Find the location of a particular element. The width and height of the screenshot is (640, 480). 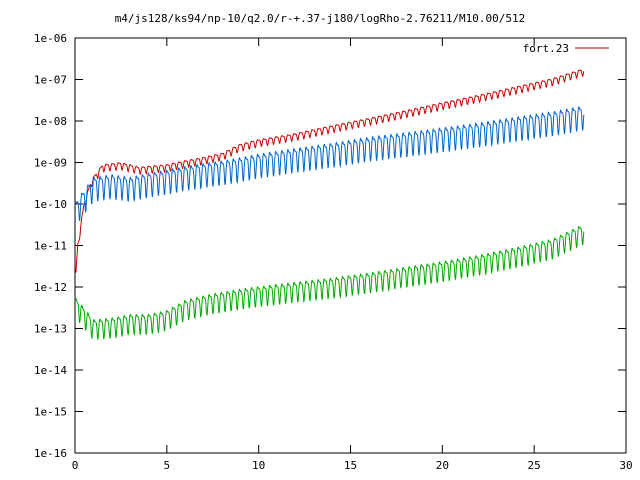

y-tick-label: 1e-08 is located at coordinates (50, 121).